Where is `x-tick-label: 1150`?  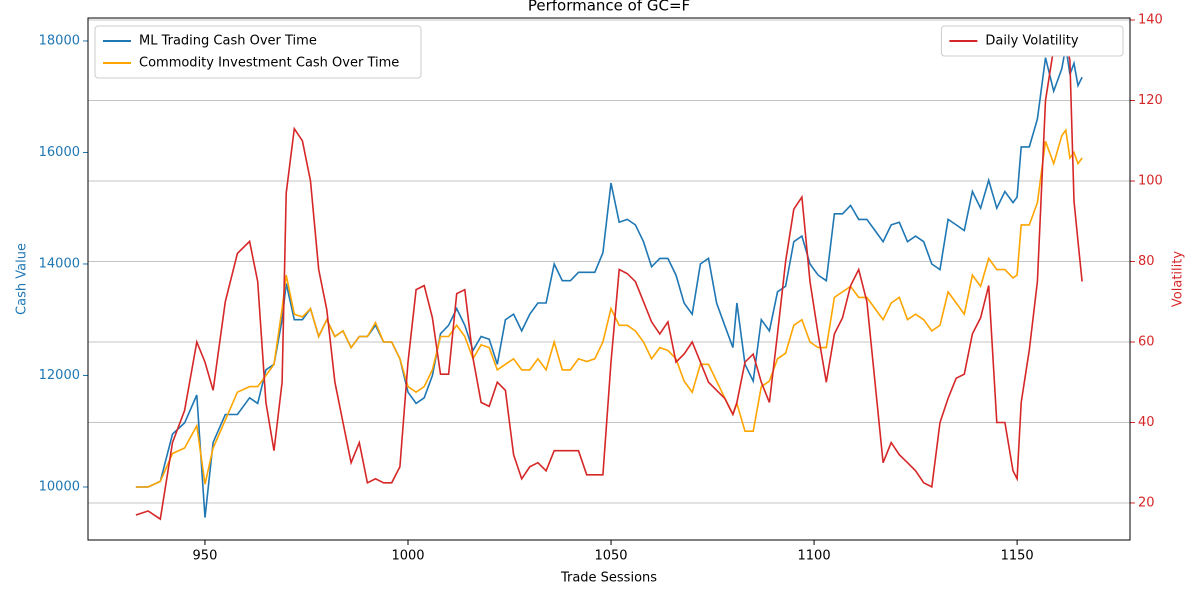
x-tick-label: 1150 is located at coordinates (1017, 556).